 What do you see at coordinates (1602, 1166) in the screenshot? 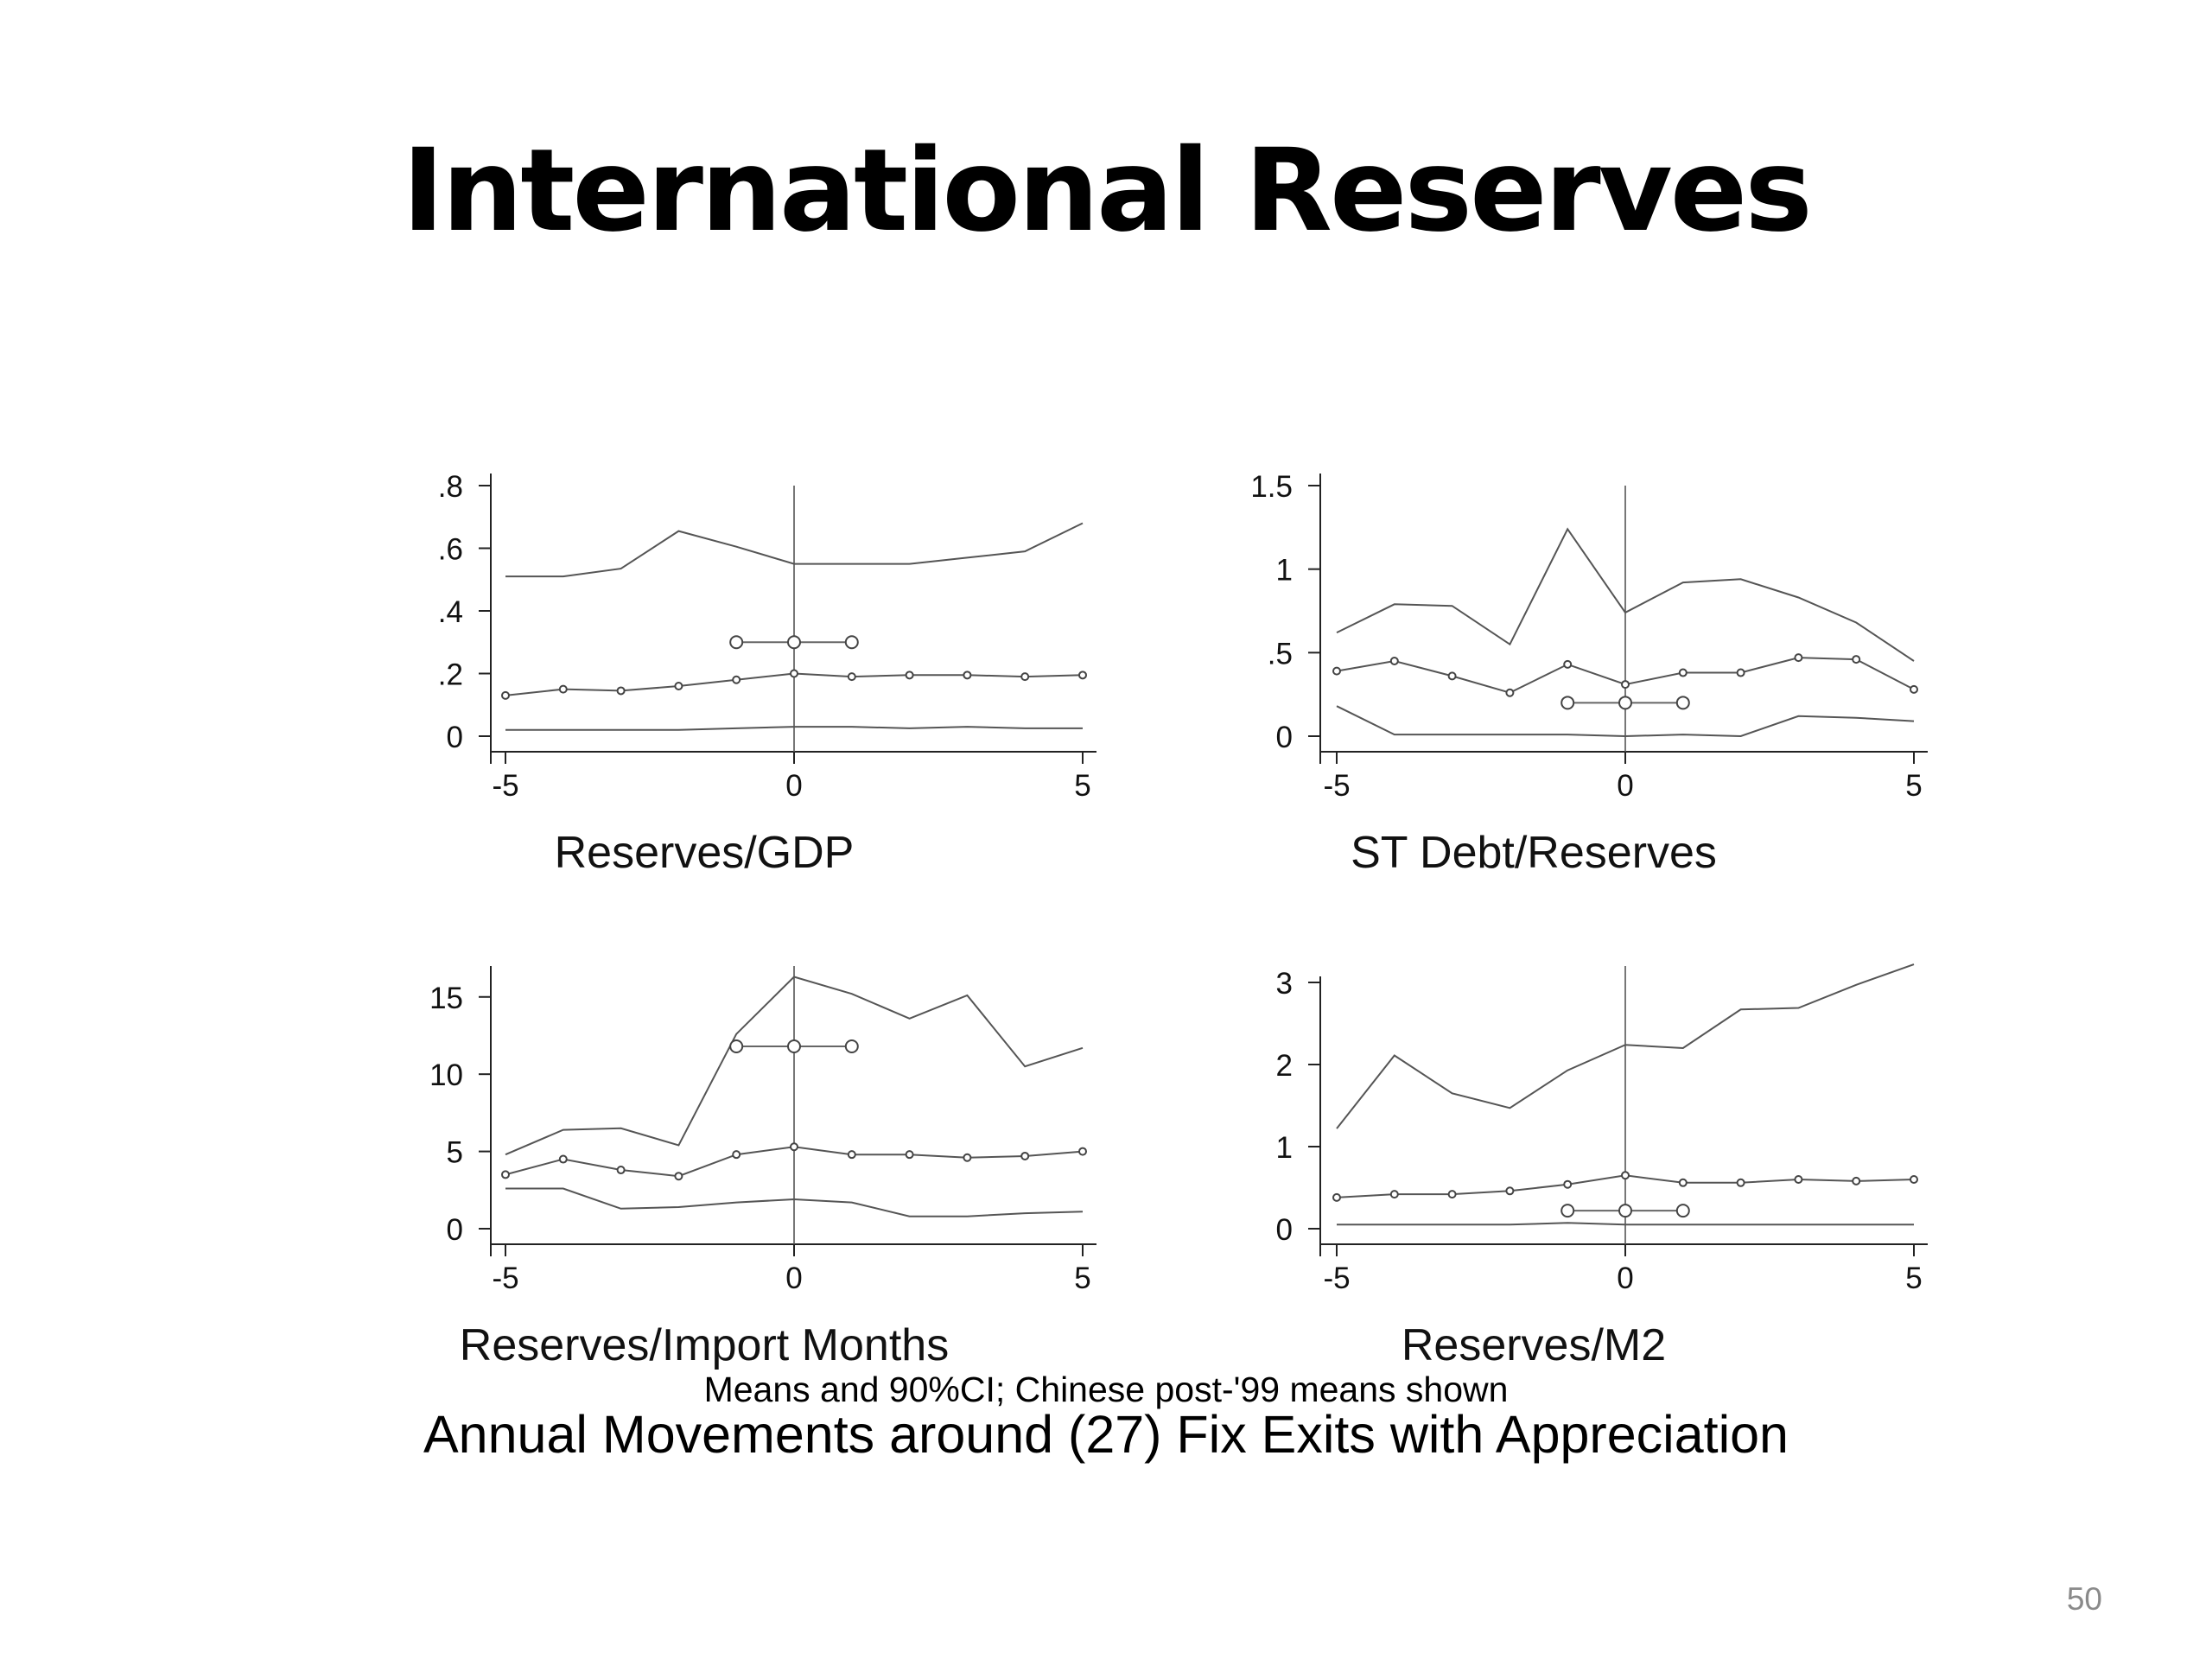
I see `chart-panel-reserves-m2: 0 1 2 3 -5 0 5 Reserves/M2` at bounding box center [1602, 1166].